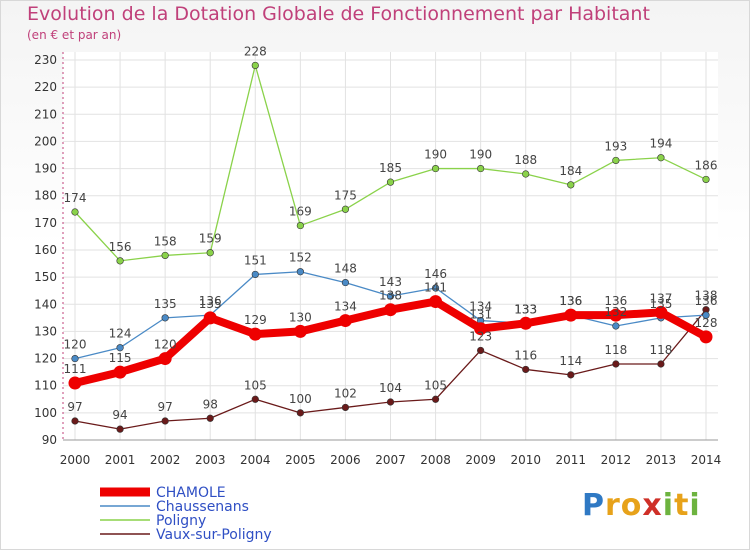 This screenshot has width=750, height=550. Describe the element at coordinates (120, 334) in the screenshot. I see `data-label: 124` at that location.